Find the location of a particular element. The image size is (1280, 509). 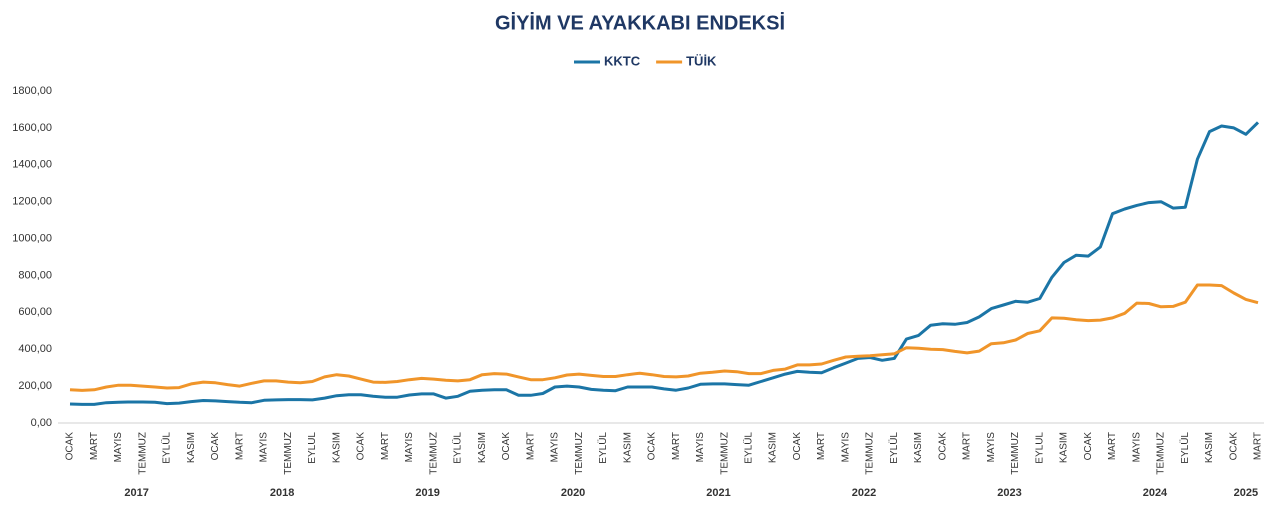

year-label: 2021 is located at coordinates (718, 493).